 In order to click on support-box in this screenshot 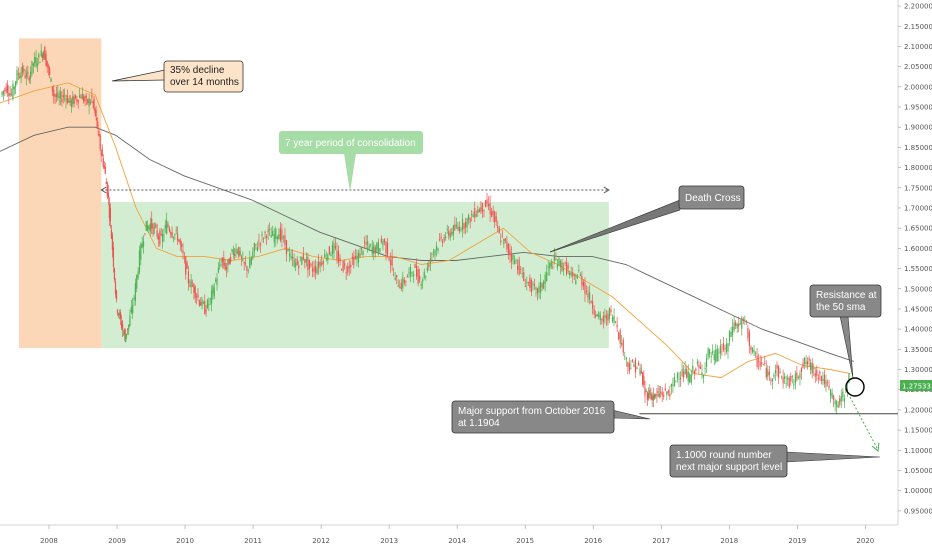, I will do `click(533, 417)`.